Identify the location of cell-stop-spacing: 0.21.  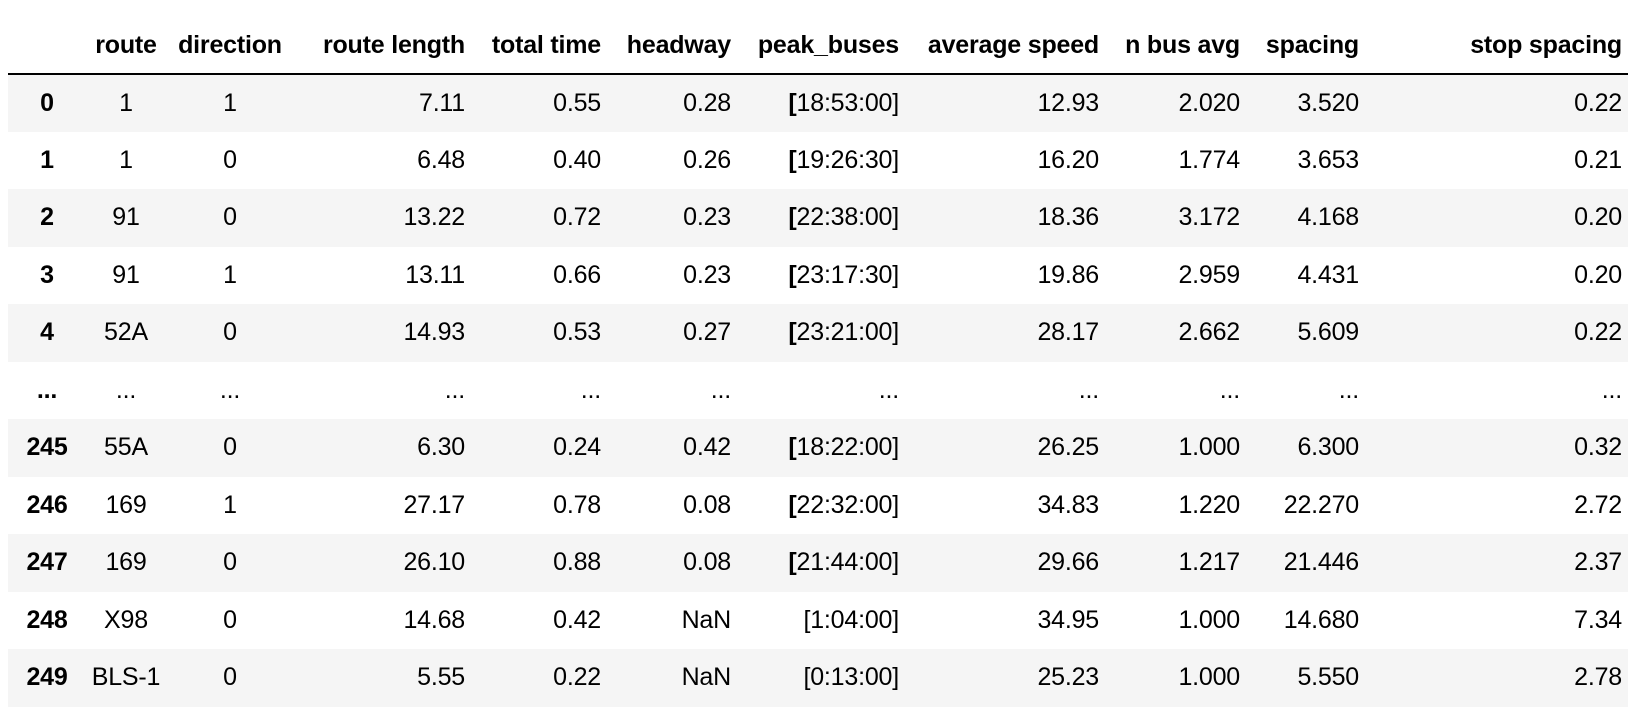
(1598, 159).